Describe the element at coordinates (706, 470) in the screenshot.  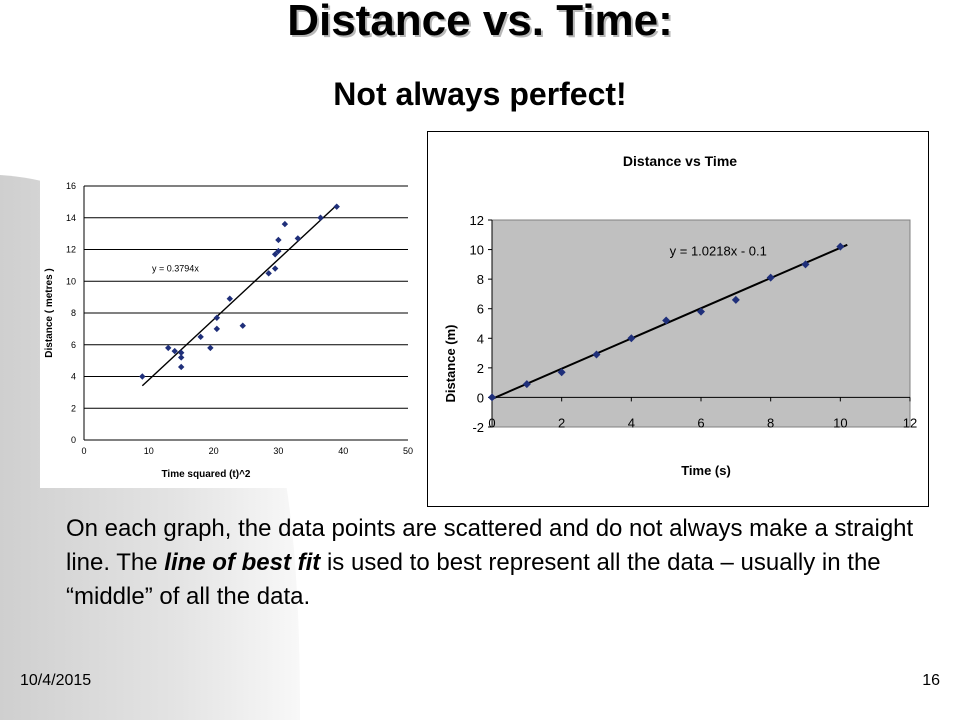
I see `x-axis-label: Time (s)` at that location.